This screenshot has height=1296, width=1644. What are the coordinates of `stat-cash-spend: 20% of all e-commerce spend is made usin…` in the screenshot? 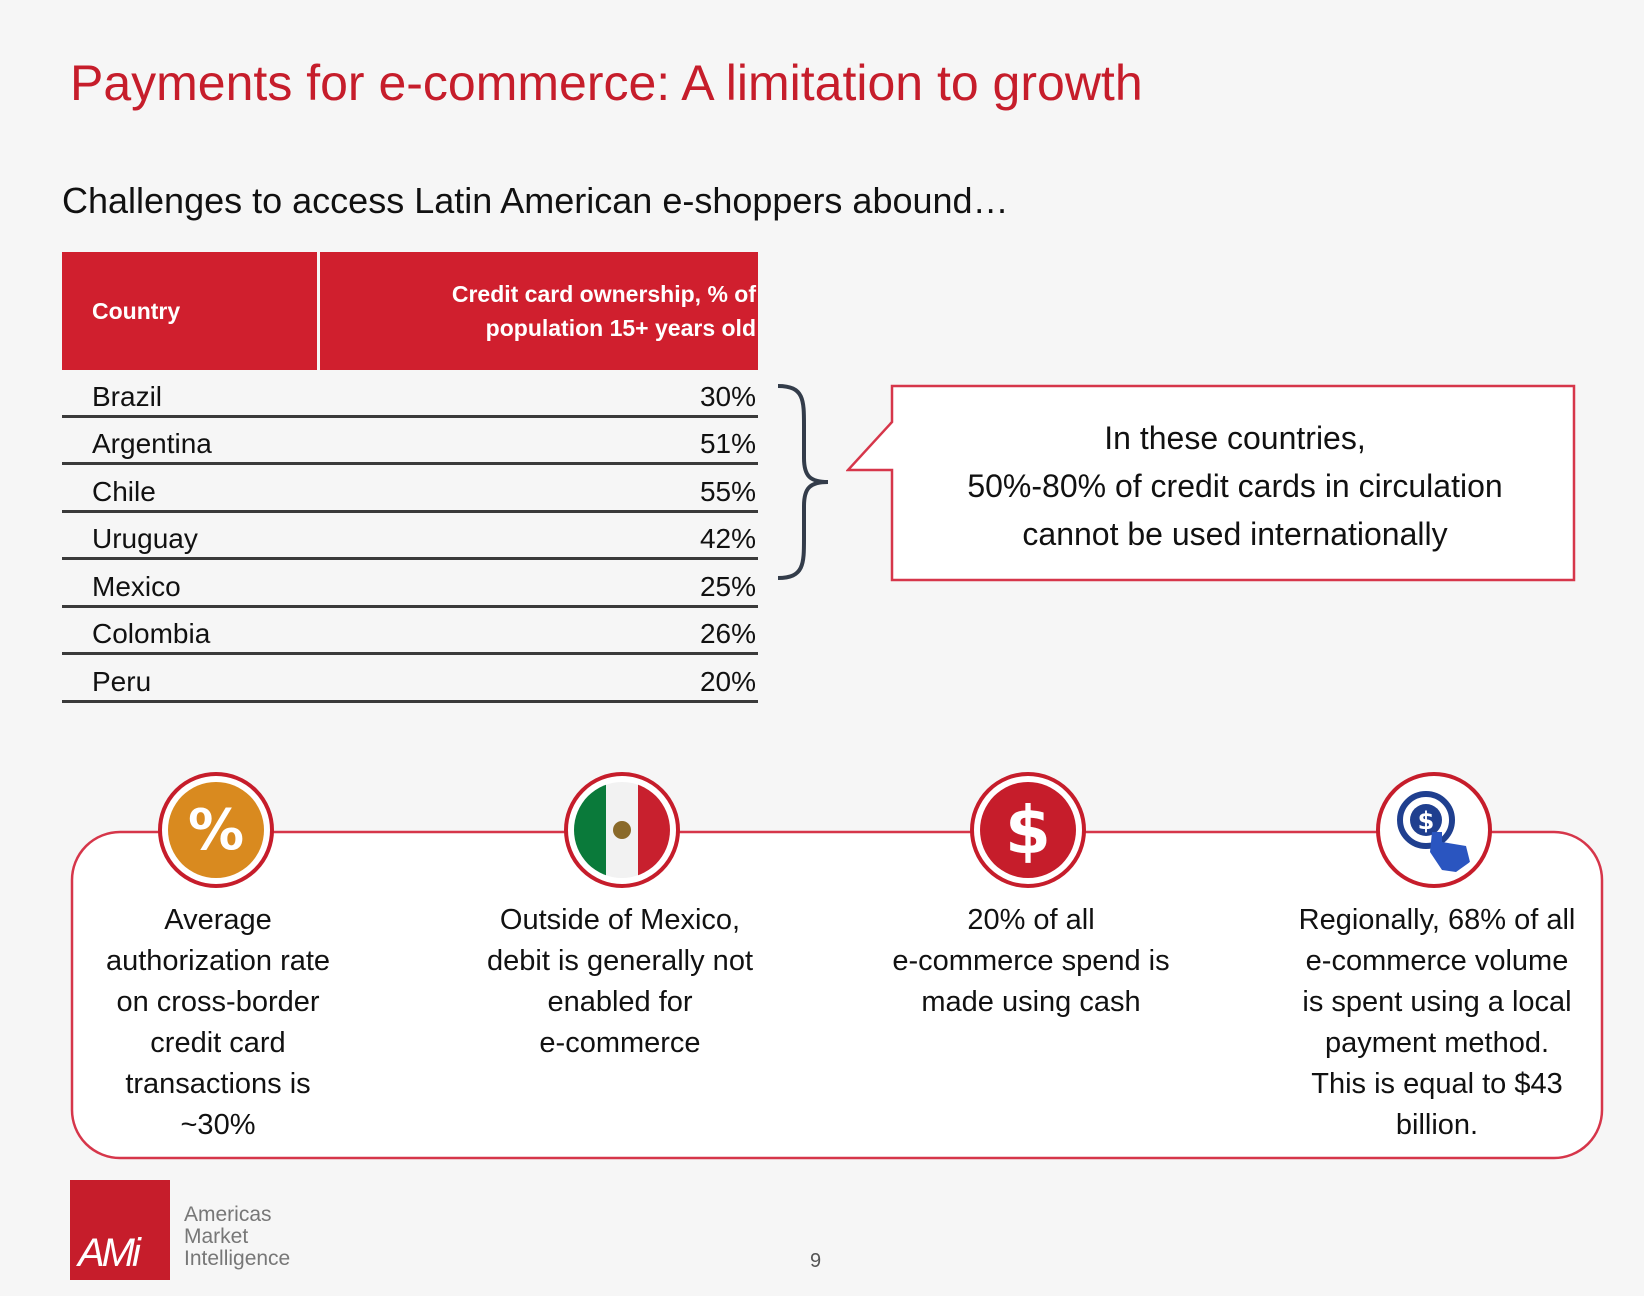 It's located at (1031, 961).